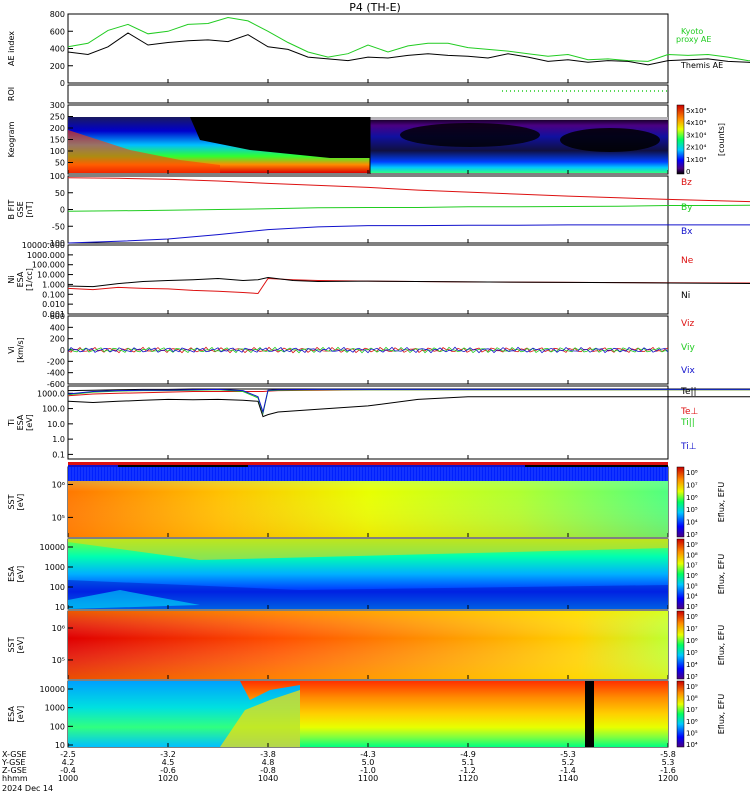 The height and width of the screenshot is (800, 750). I want to click on sst1-cbar-tick: 10⁸, so click(692, 473).